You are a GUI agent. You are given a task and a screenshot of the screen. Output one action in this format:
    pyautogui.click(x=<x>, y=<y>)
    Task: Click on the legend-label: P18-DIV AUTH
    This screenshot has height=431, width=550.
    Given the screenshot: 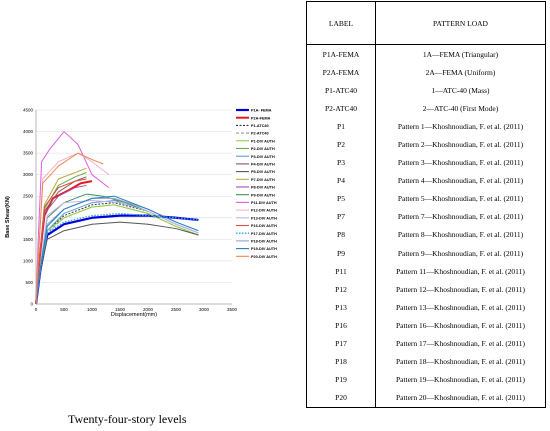 What is the action you would take?
    pyautogui.click(x=264, y=242)
    